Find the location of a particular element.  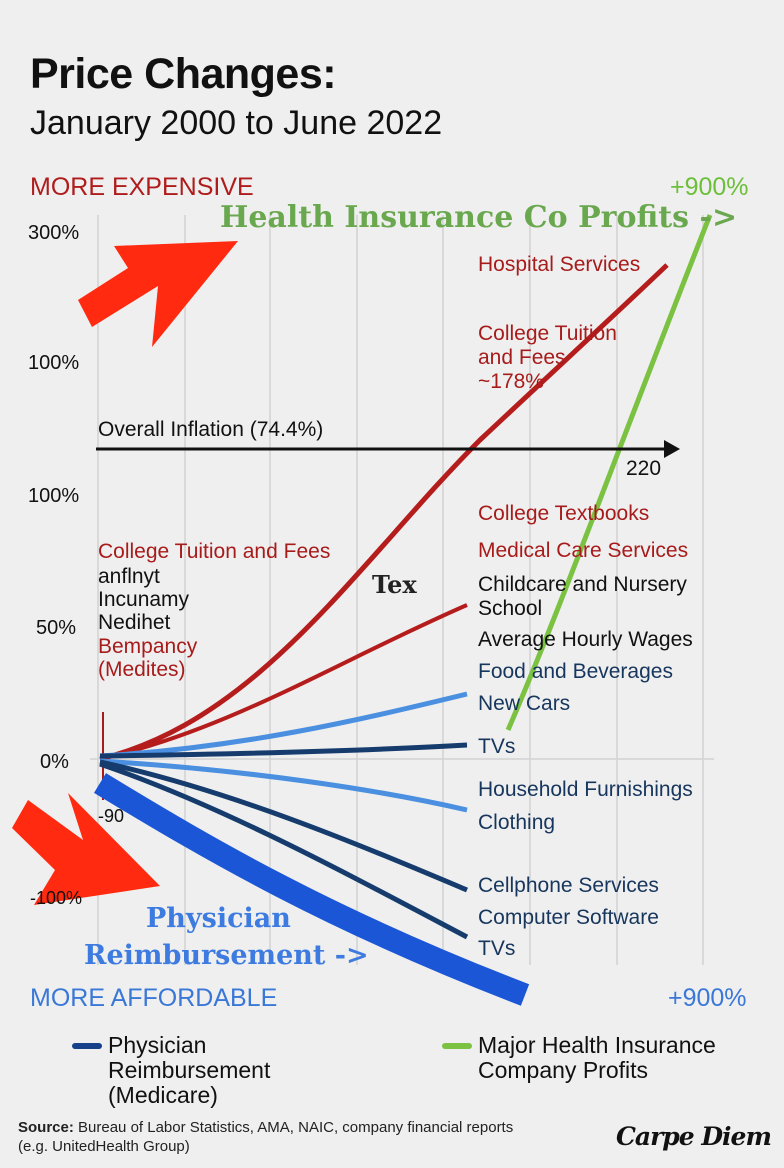

y-tick-label: 300% is located at coordinates (54, 233).